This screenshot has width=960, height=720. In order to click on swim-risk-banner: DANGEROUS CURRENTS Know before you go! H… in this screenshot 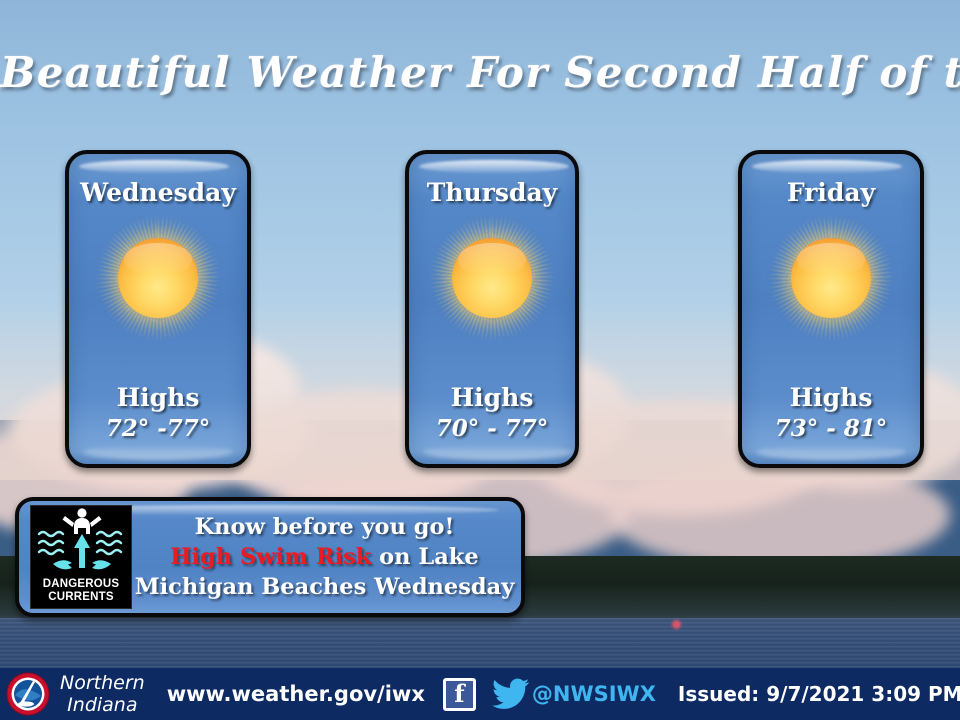, I will do `click(270, 557)`.